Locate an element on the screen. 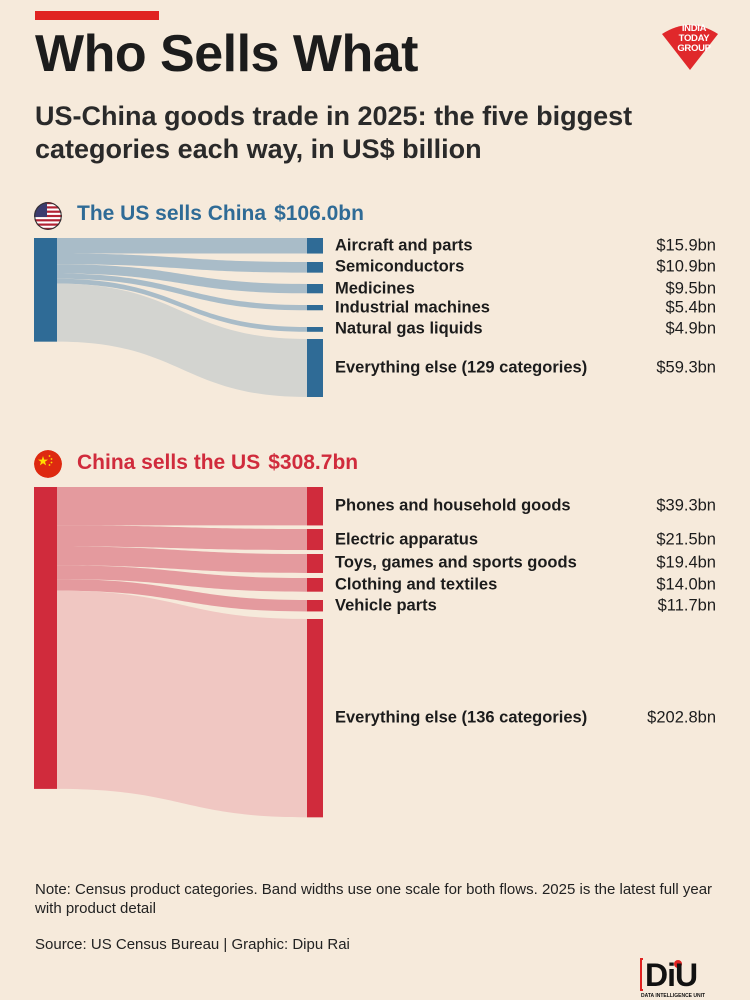 Image resolution: width=750 pixels, height=1000 pixels. us-value-label-1: $15.9bn is located at coordinates (686, 245).